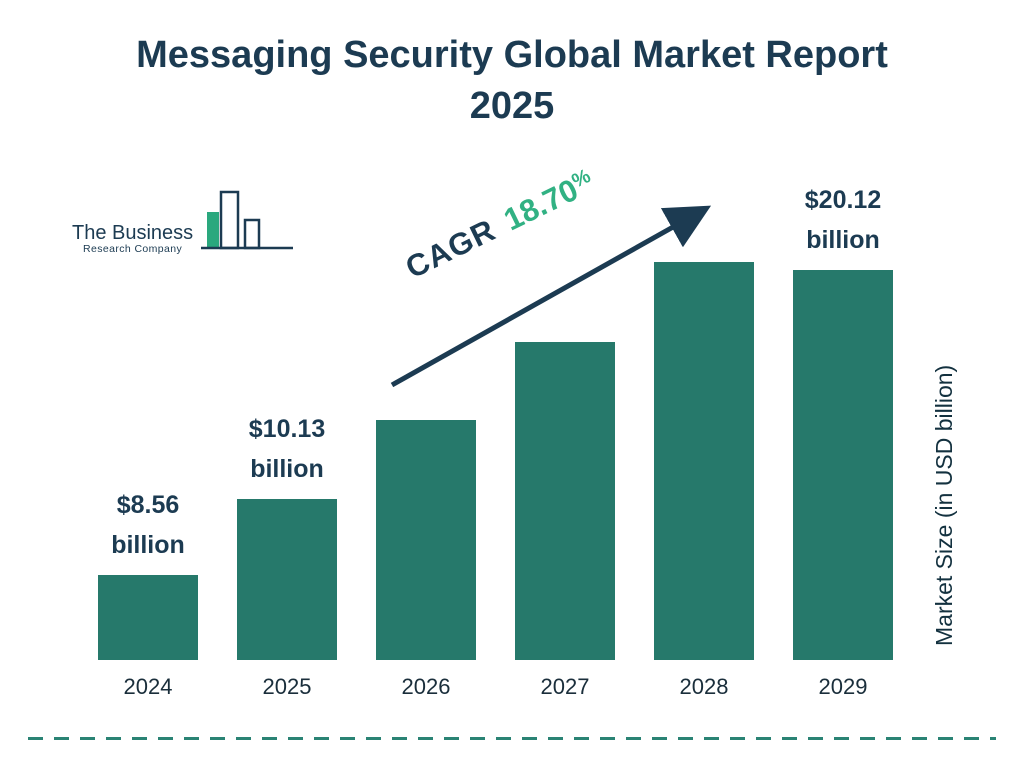  I want to click on x-axis-tick-2029: 2029, so click(843, 686).